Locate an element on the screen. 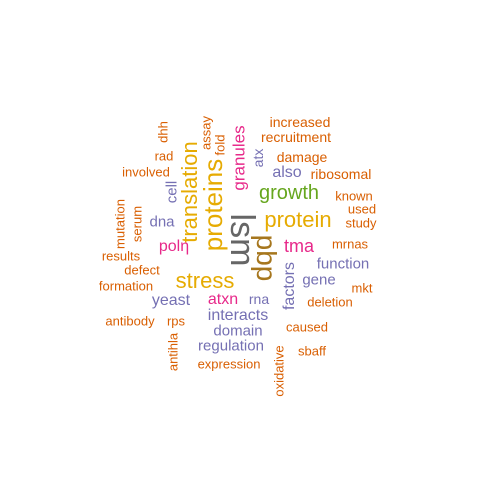 The width and height of the screenshot is (480, 480). word-translation: translation is located at coordinates (189, 192).